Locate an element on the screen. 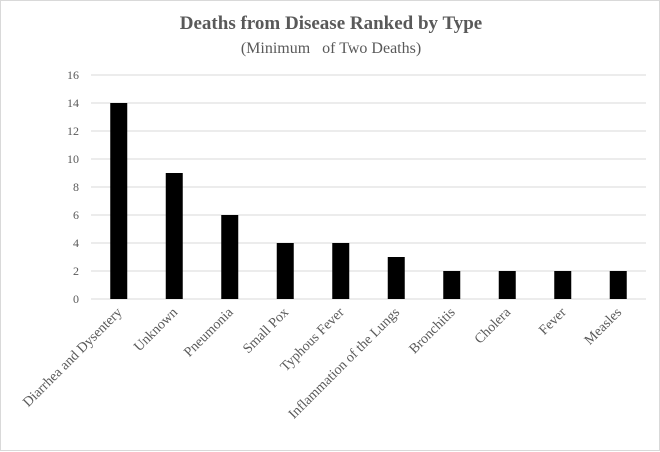  y-tick-label: 14 is located at coordinates (73, 103).